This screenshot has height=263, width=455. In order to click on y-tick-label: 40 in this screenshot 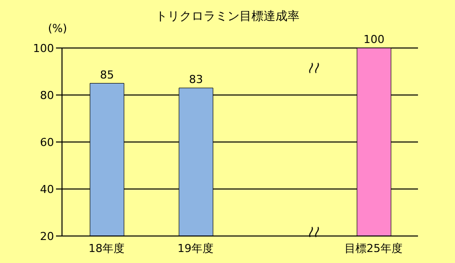, I will do `click(47, 189)`.